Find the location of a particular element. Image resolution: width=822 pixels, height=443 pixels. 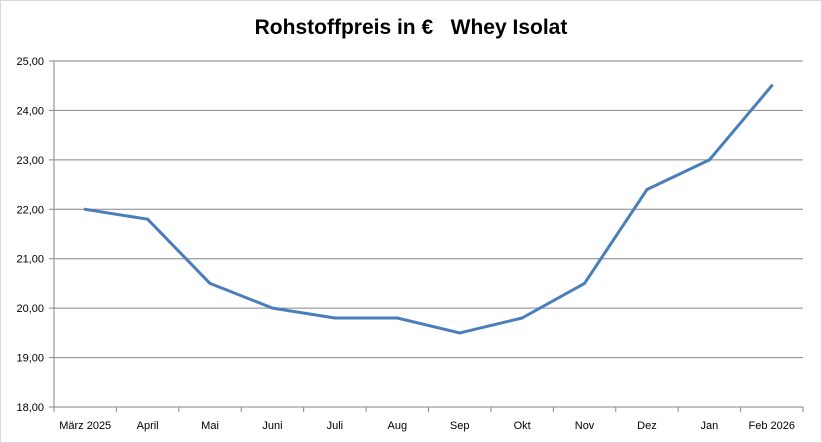

y-tick-label: 19,00 is located at coordinates (30, 359).